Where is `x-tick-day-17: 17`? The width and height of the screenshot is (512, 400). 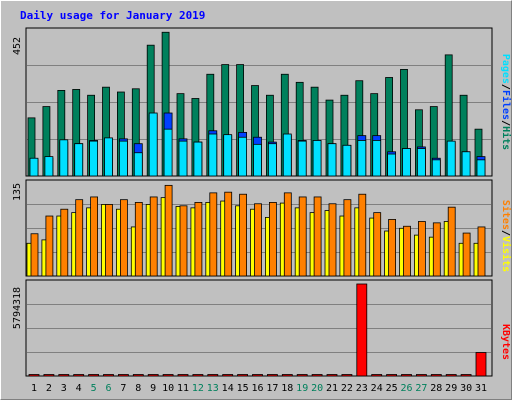
x-tick-day-17: 17 is located at coordinates (272, 388).